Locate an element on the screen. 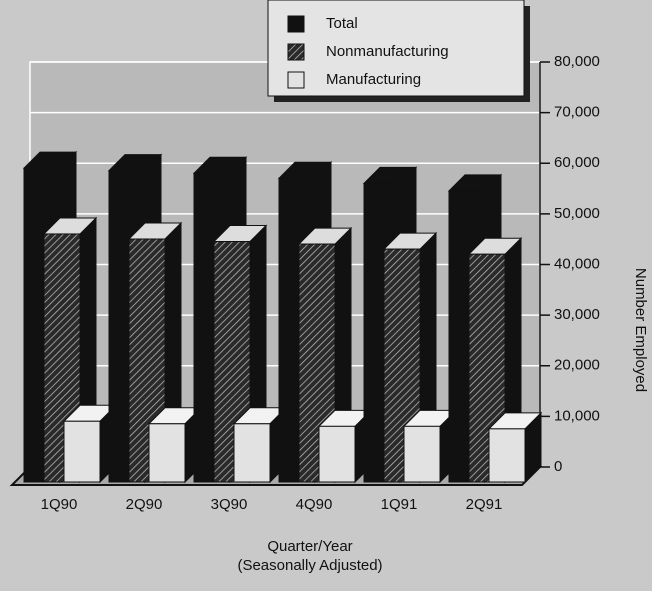 Image resolution: width=652 pixels, height=591 pixels. y-tick-label: 50,000 is located at coordinates (577, 213).